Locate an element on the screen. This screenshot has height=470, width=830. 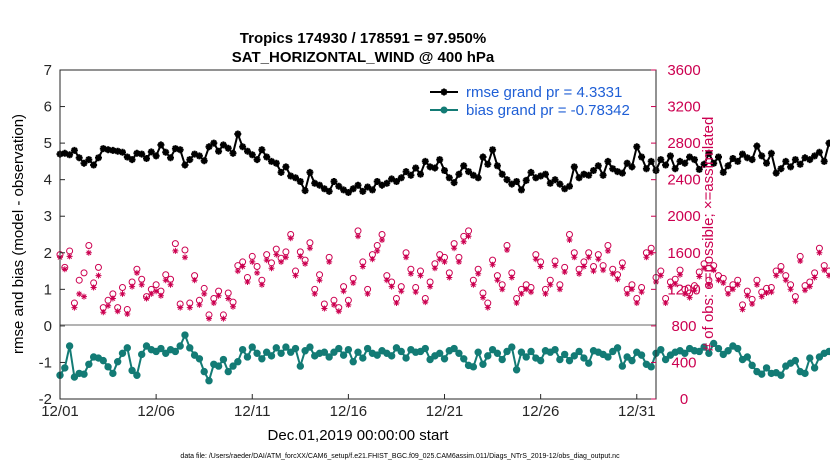
right-tick-label: 800 is located at coordinates (683, 326).